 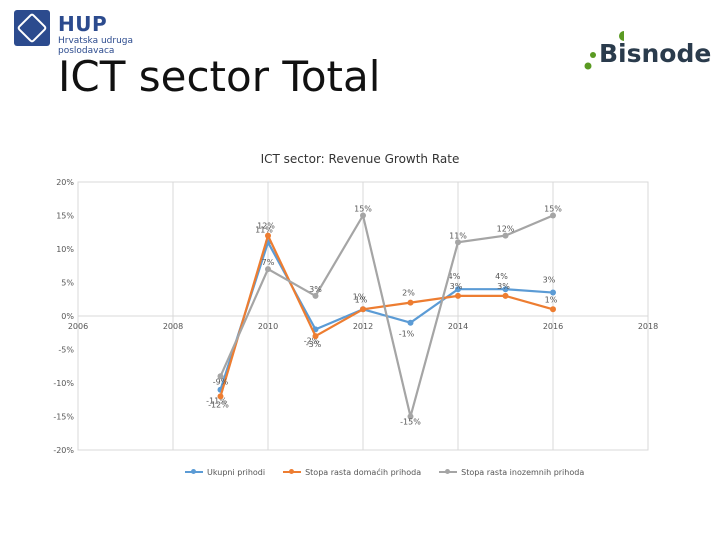 I want to click on y-tick-label: -10%, so click(x=63, y=383).